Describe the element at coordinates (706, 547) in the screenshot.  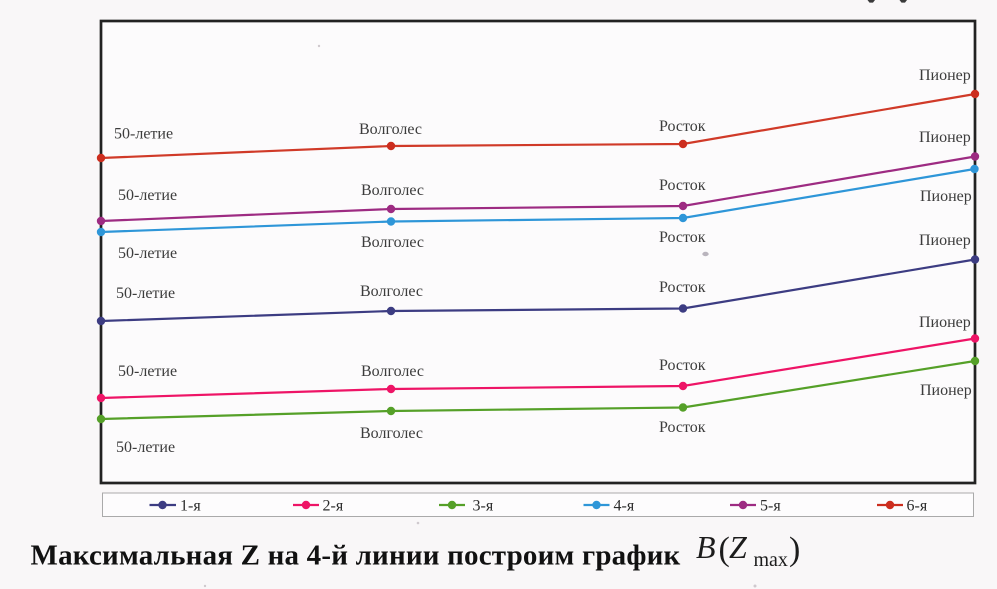
I see `svg-text: B` at that location.